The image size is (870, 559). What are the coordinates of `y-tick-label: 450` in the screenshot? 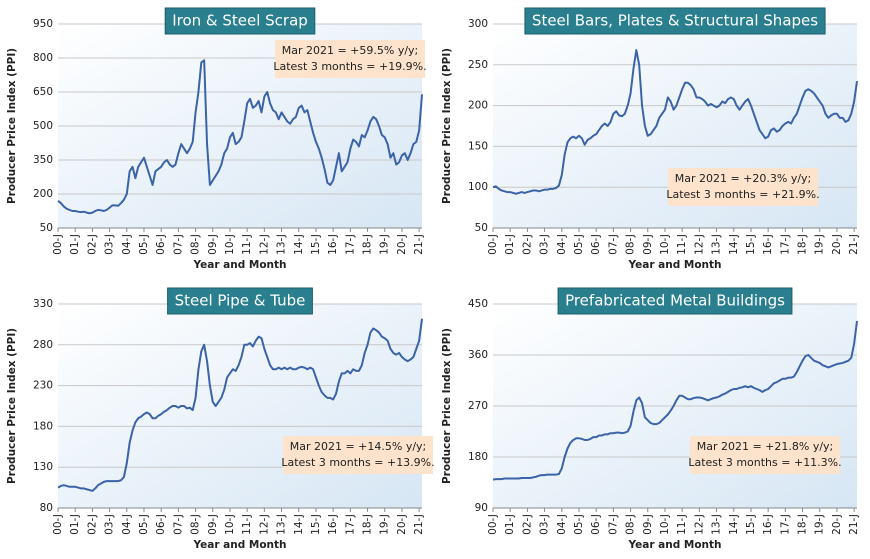 It's located at (478, 304).